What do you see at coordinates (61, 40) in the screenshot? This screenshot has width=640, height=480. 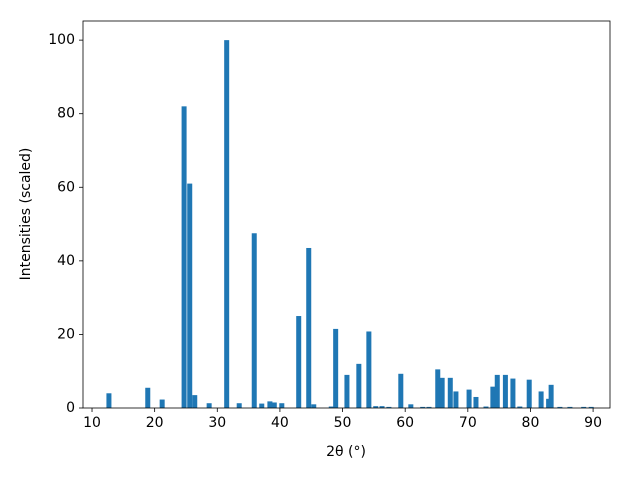 I see `y-tick-label: 100` at bounding box center [61, 40].